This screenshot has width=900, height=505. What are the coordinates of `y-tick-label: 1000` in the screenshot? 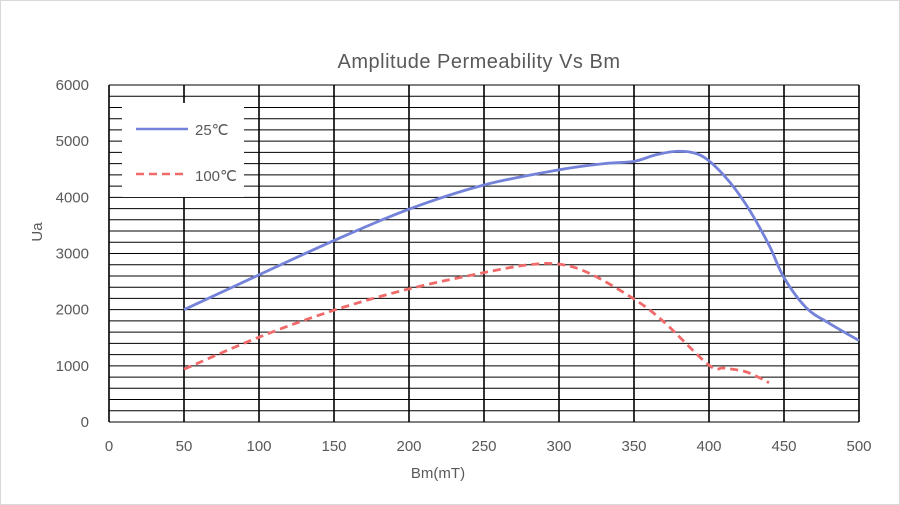 It's located at (72, 366).